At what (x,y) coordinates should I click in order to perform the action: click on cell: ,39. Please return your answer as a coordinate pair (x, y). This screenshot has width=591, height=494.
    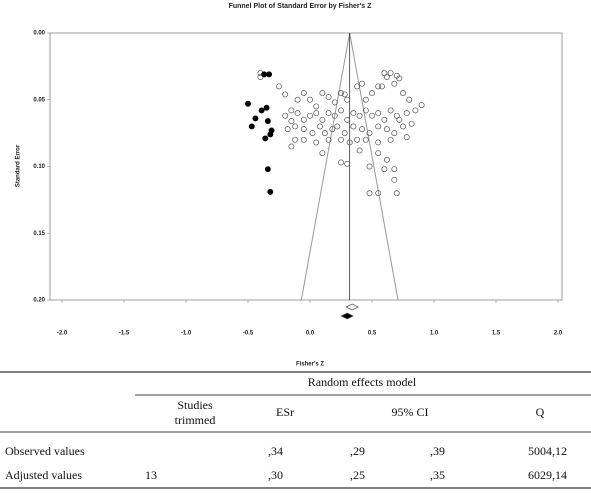
    Looking at the image, I should click on (437, 451).